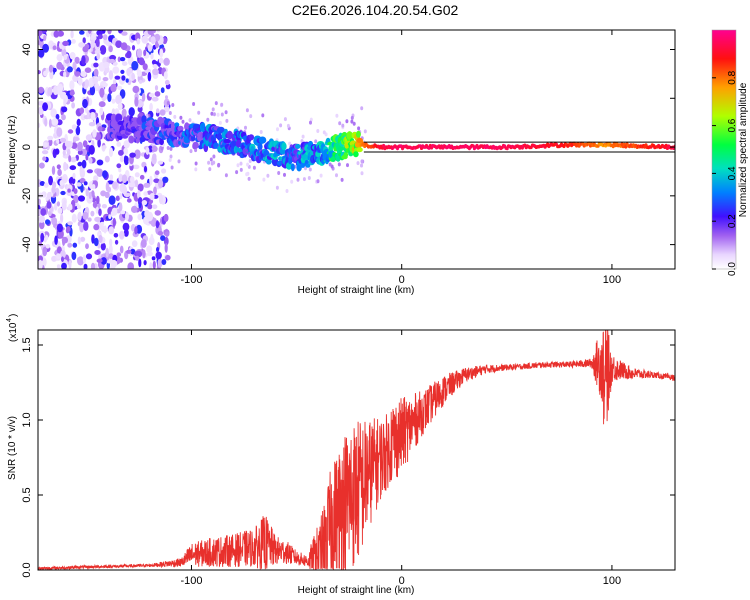 Image resolution: width=750 pixels, height=600 pixels. I want to click on colorbar-ticks: 0.0 0.2 0.4 0.6 0.8, so click(725, 173).